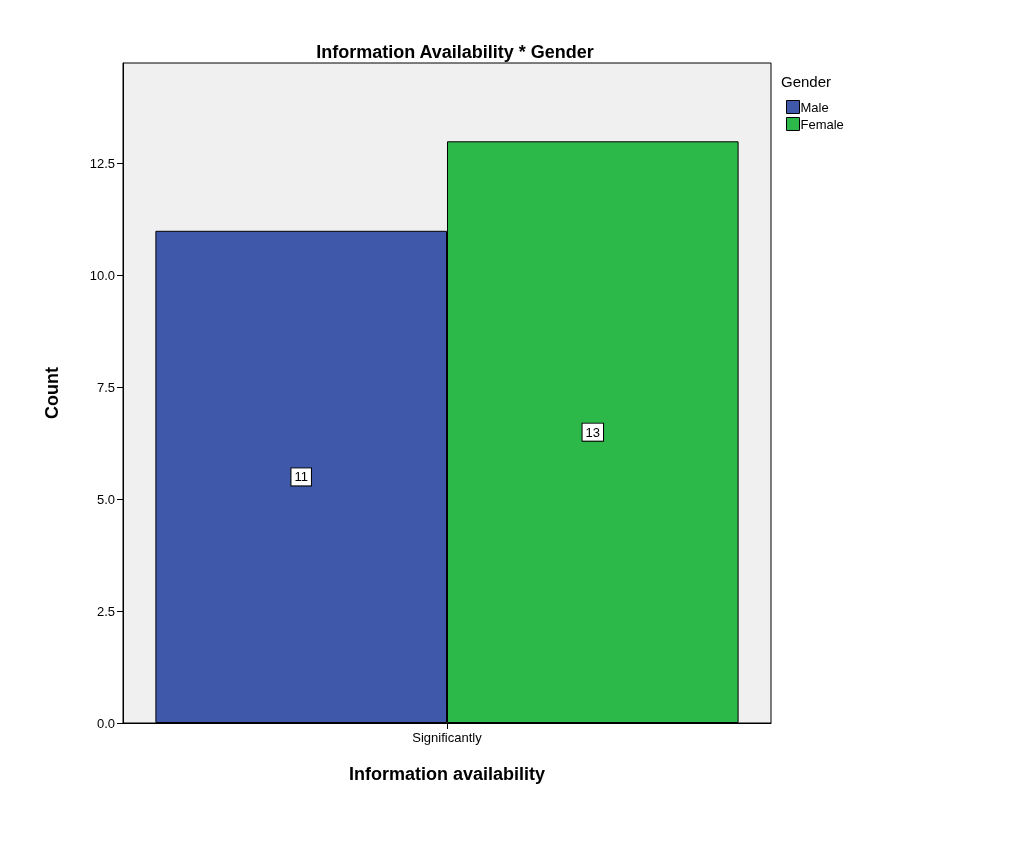 The height and width of the screenshot is (867, 1023). I want to click on chart-title: Information Availability * Gender, so click(455, 52).